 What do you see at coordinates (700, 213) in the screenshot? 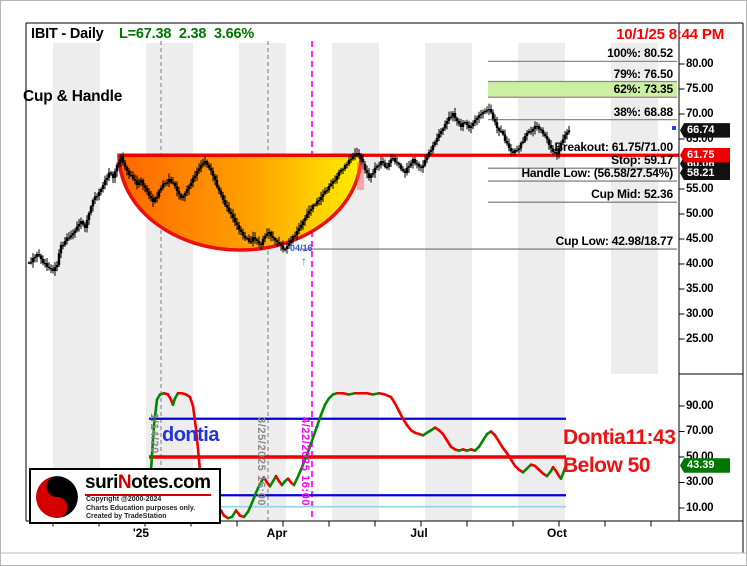
I see `price-axis-label: 50.00` at bounding box center [700, 213].